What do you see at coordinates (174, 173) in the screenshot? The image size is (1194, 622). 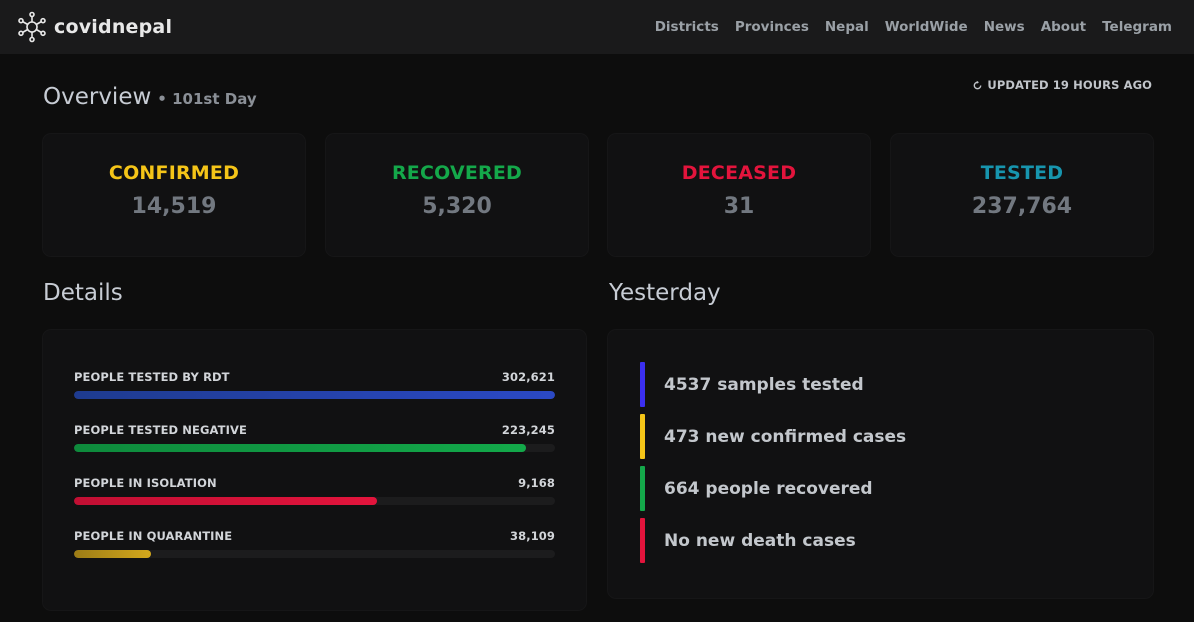 I see `stat-label: CONFIRMED` at bounding box center [174, 173].